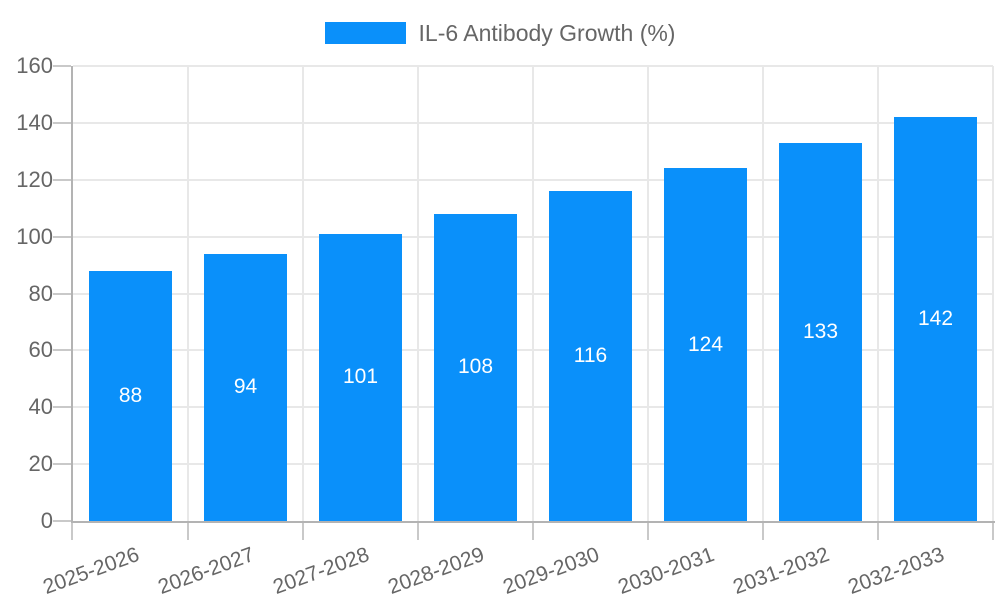  I want to click on bar: 108, so click(475, 367).